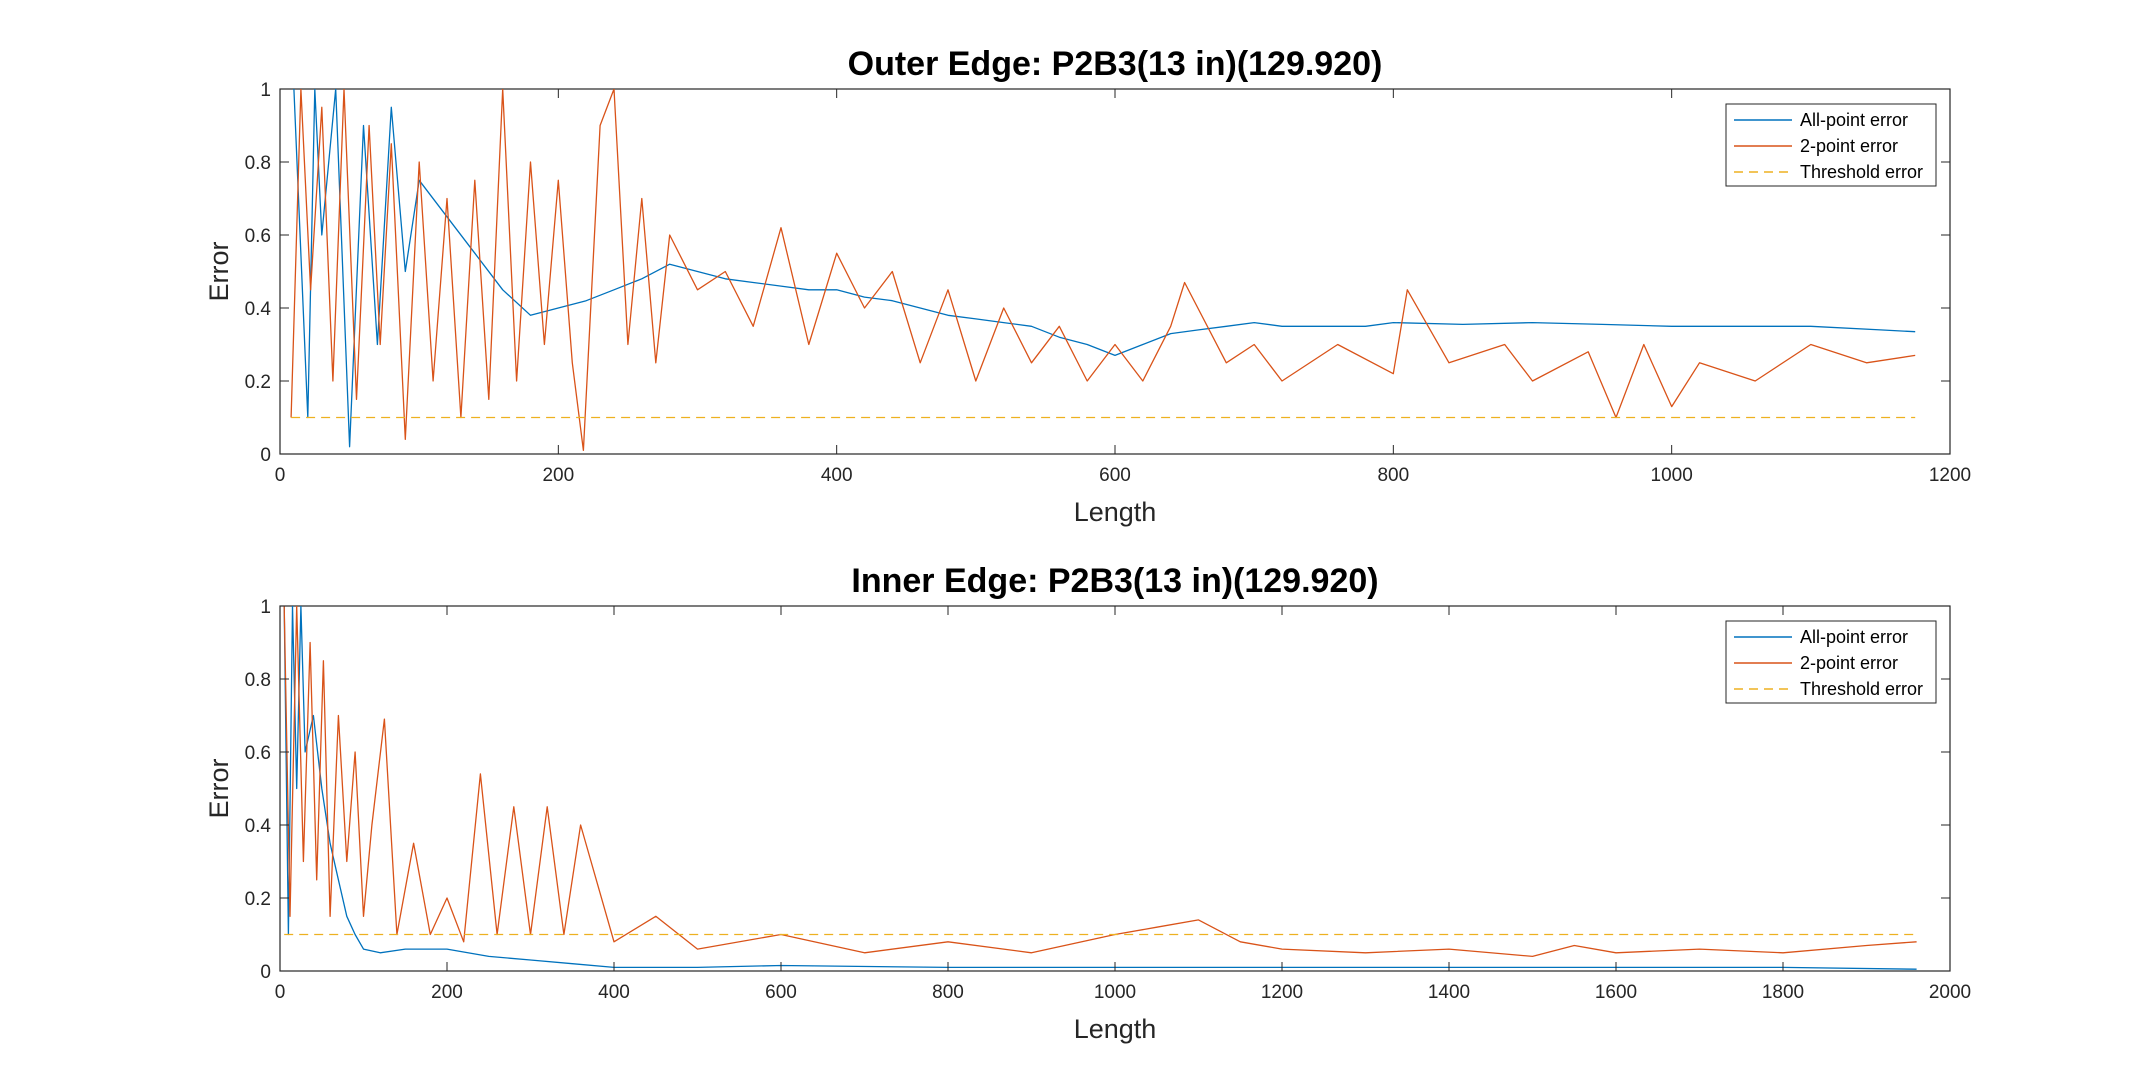  I want to click on plot-title: Inner Edge: P2B3(13 in)(129.920), so click(1114, 581).